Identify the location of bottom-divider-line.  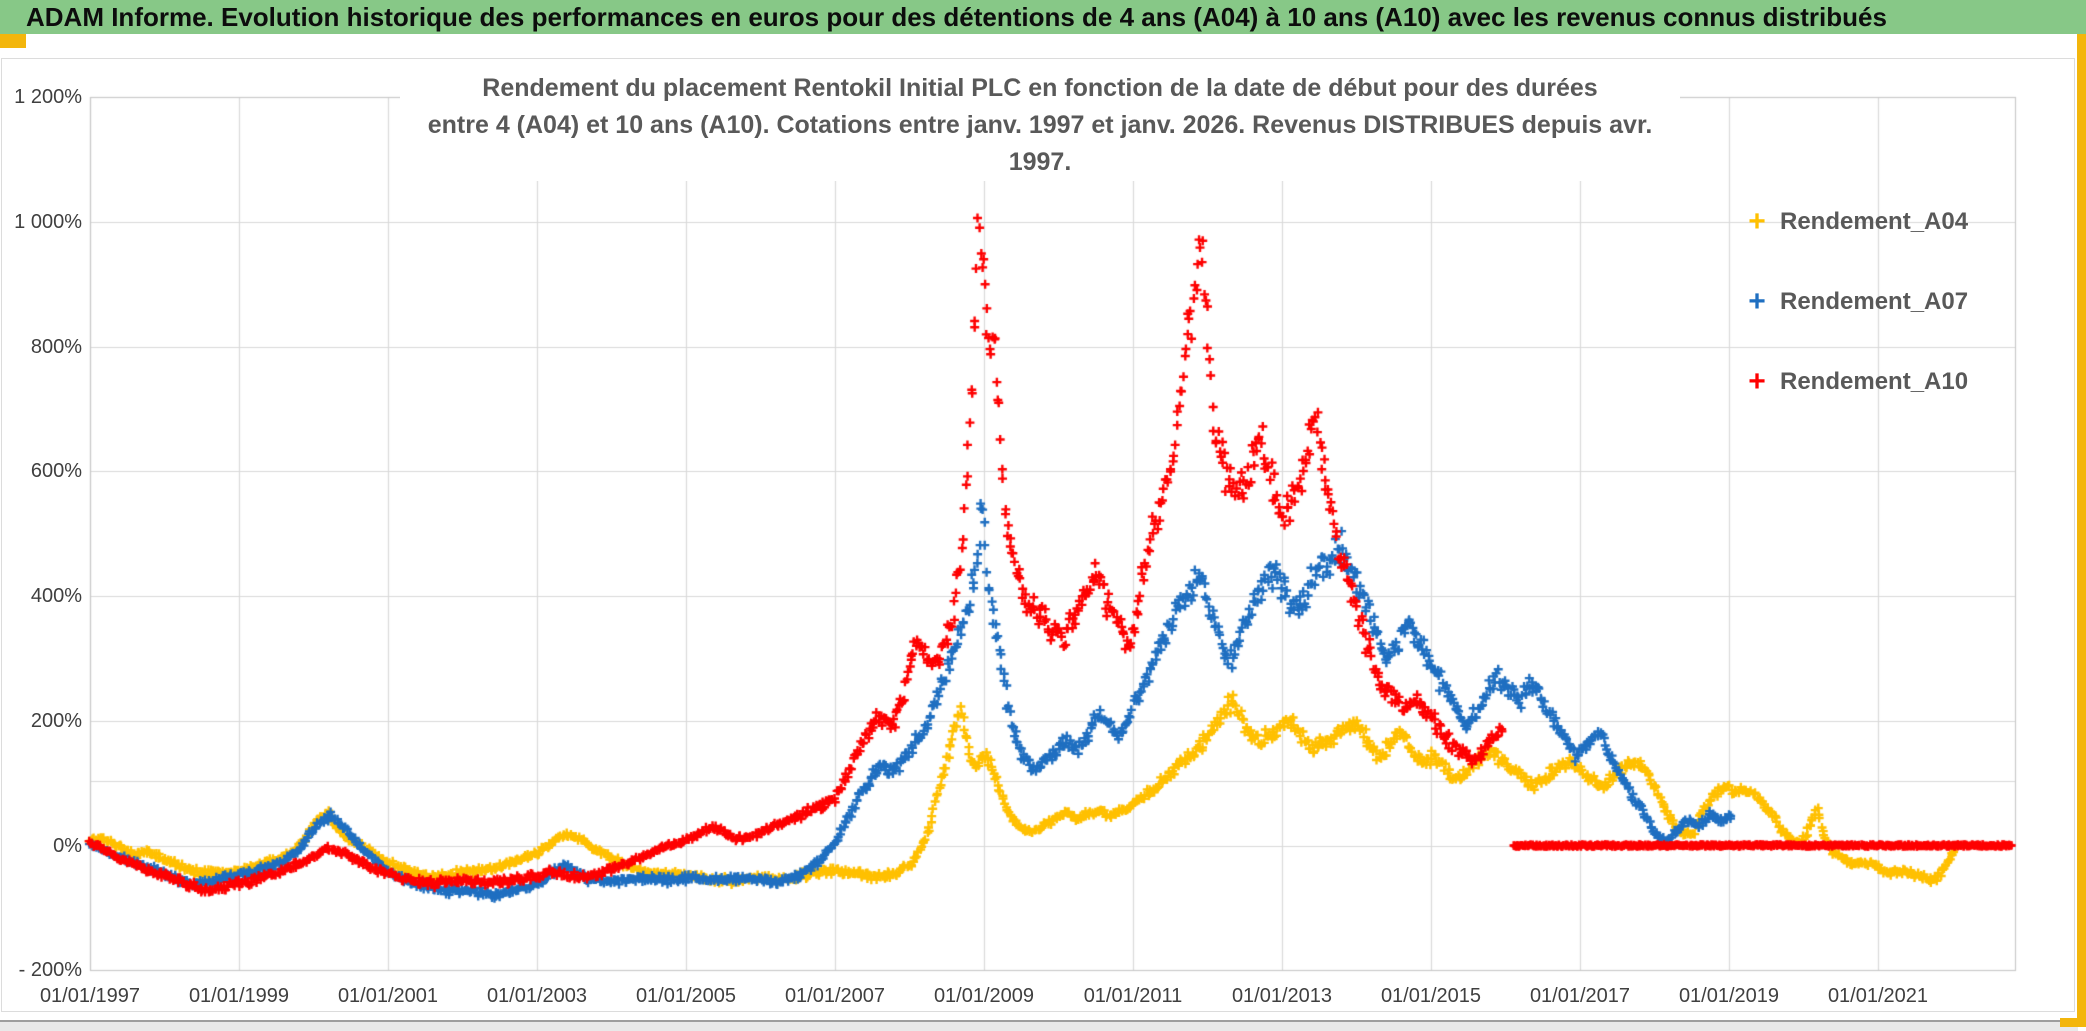
(1039, 1021).